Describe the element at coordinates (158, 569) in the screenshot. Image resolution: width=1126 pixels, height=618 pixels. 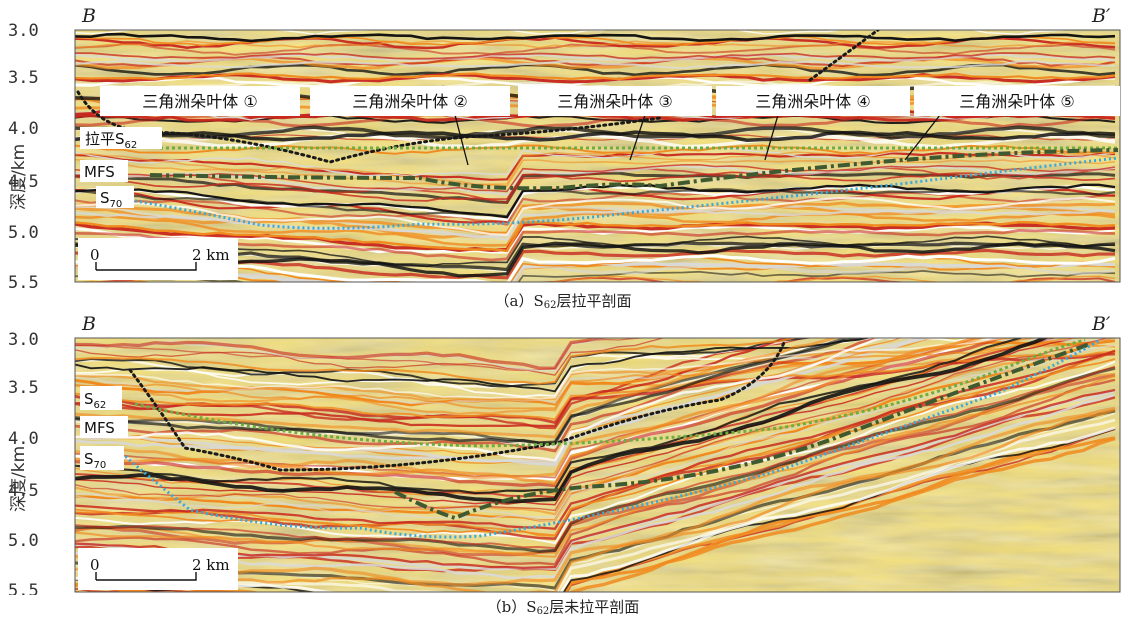
I see `scale-bar-b: 0 2 km` at that location.